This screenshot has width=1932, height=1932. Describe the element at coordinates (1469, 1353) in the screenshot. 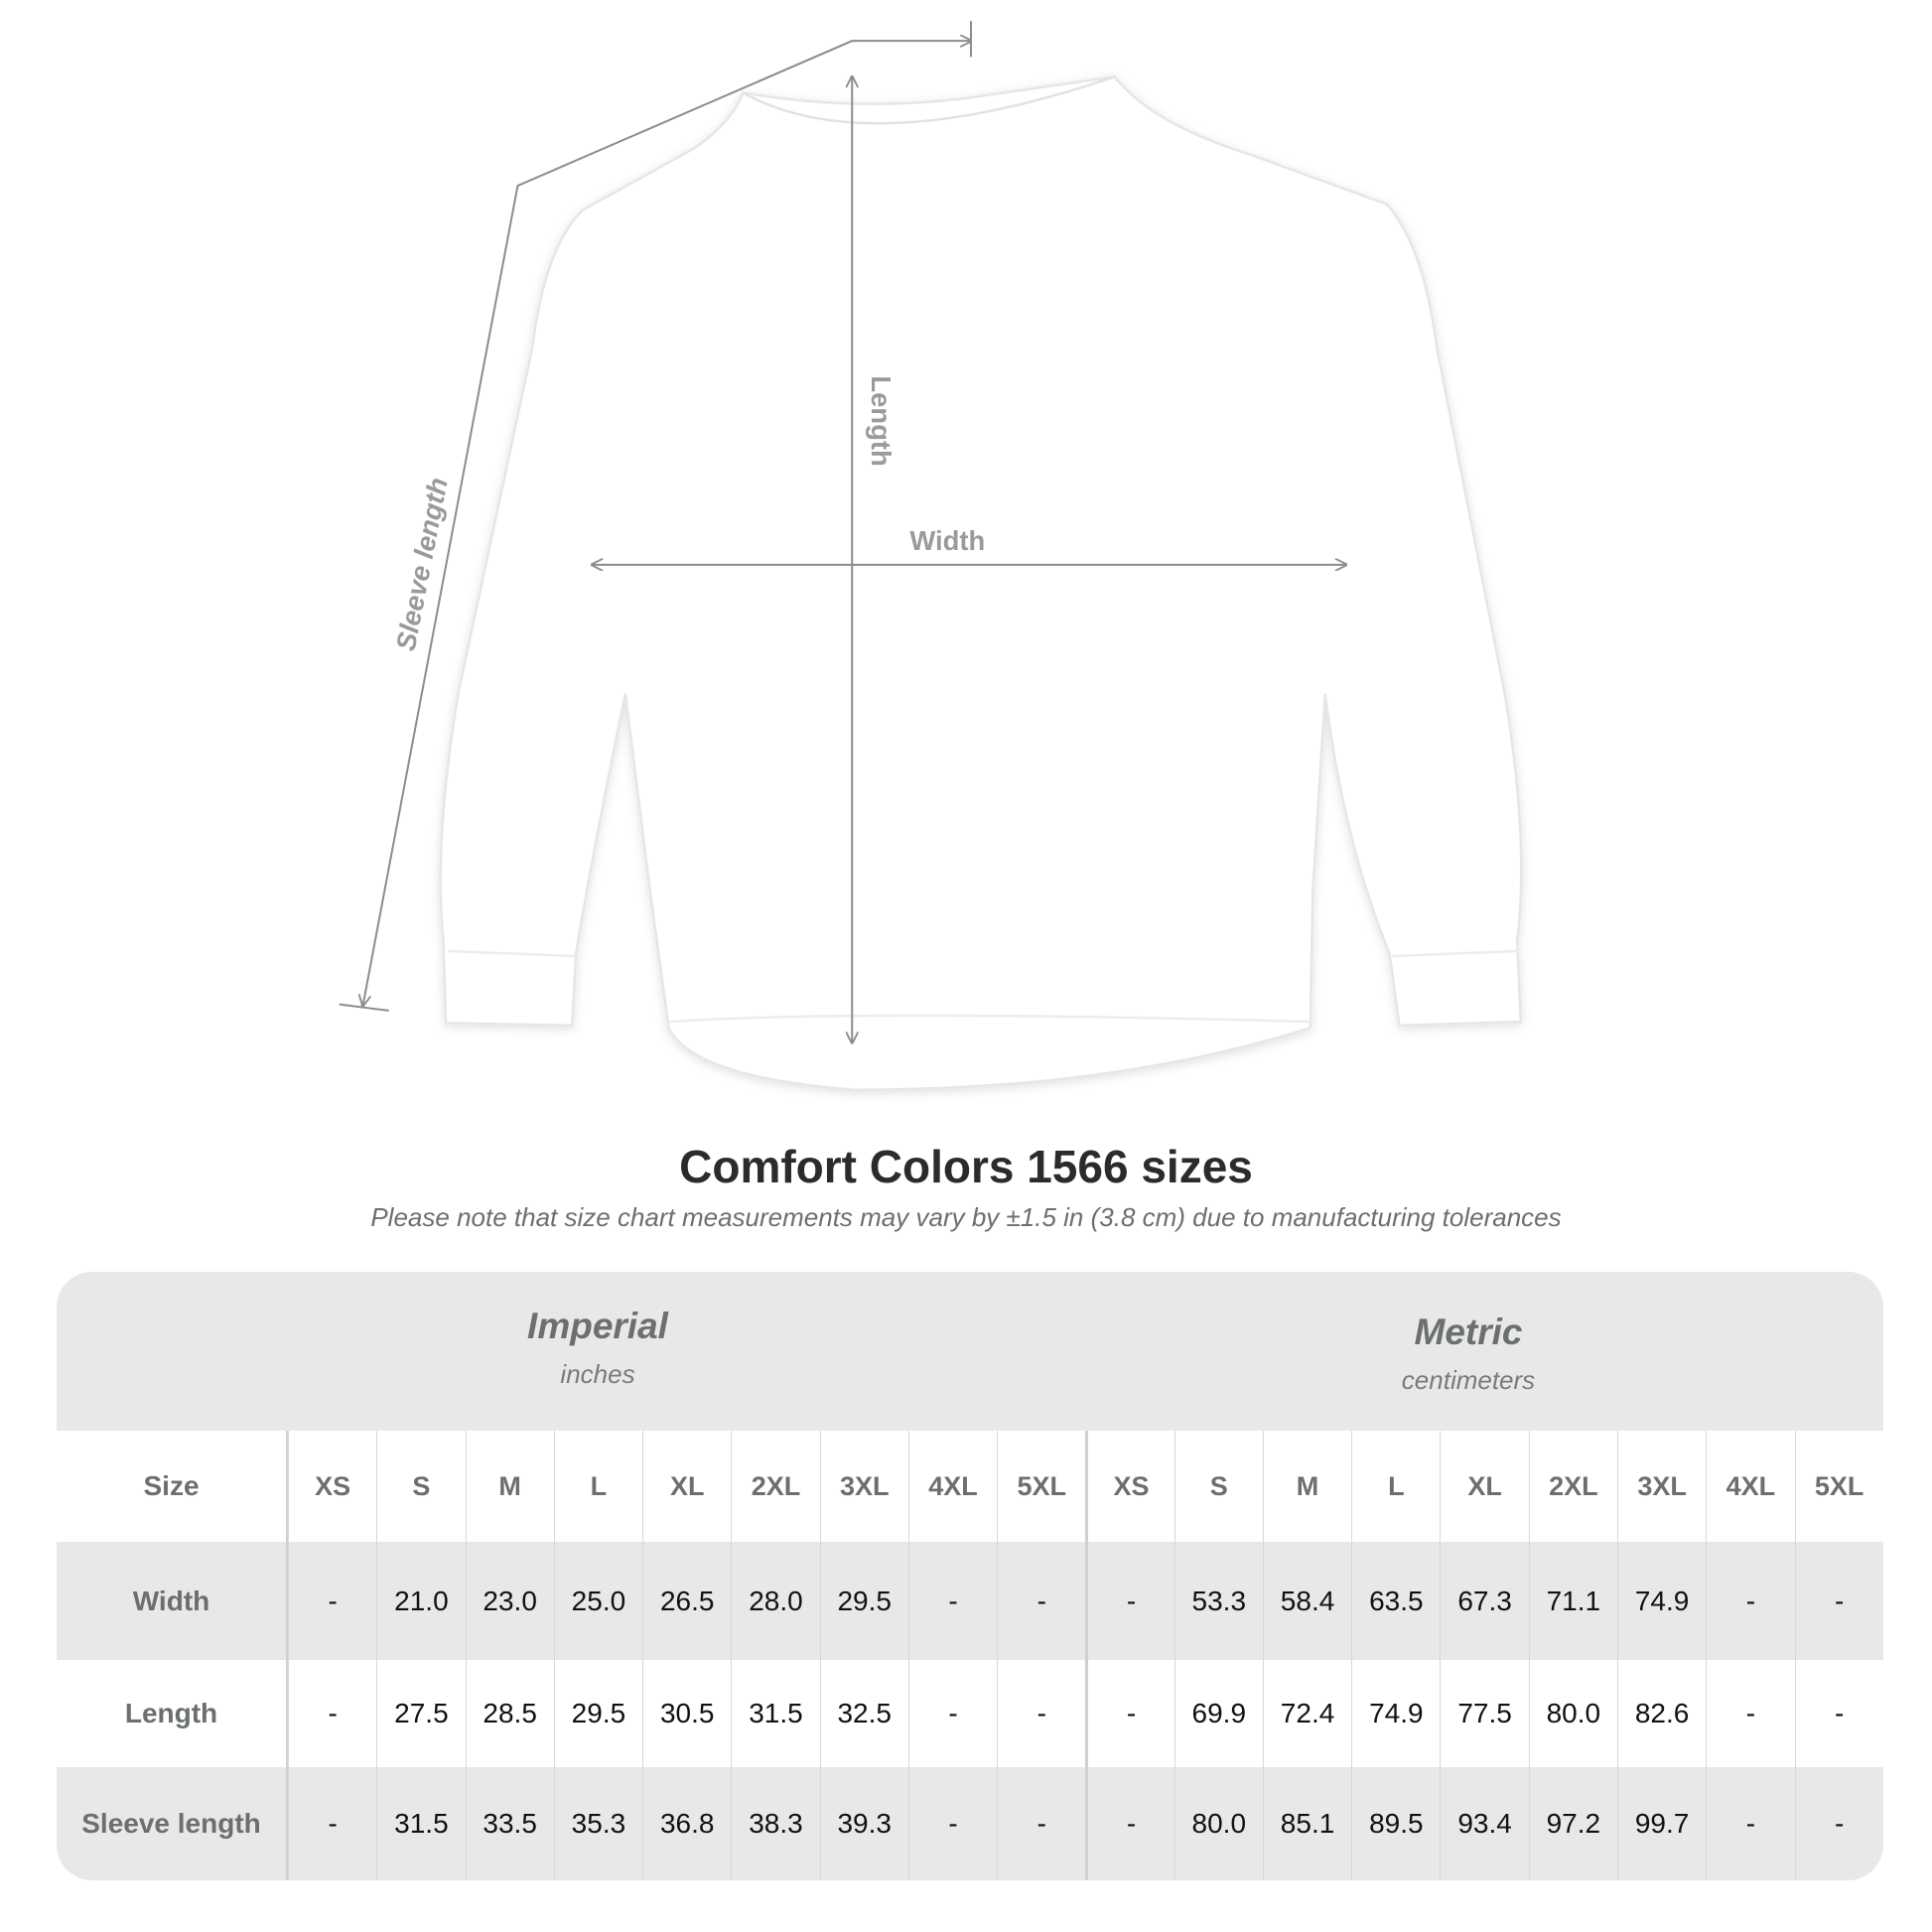

I see `metric-header: Metric centimeters` at that location.